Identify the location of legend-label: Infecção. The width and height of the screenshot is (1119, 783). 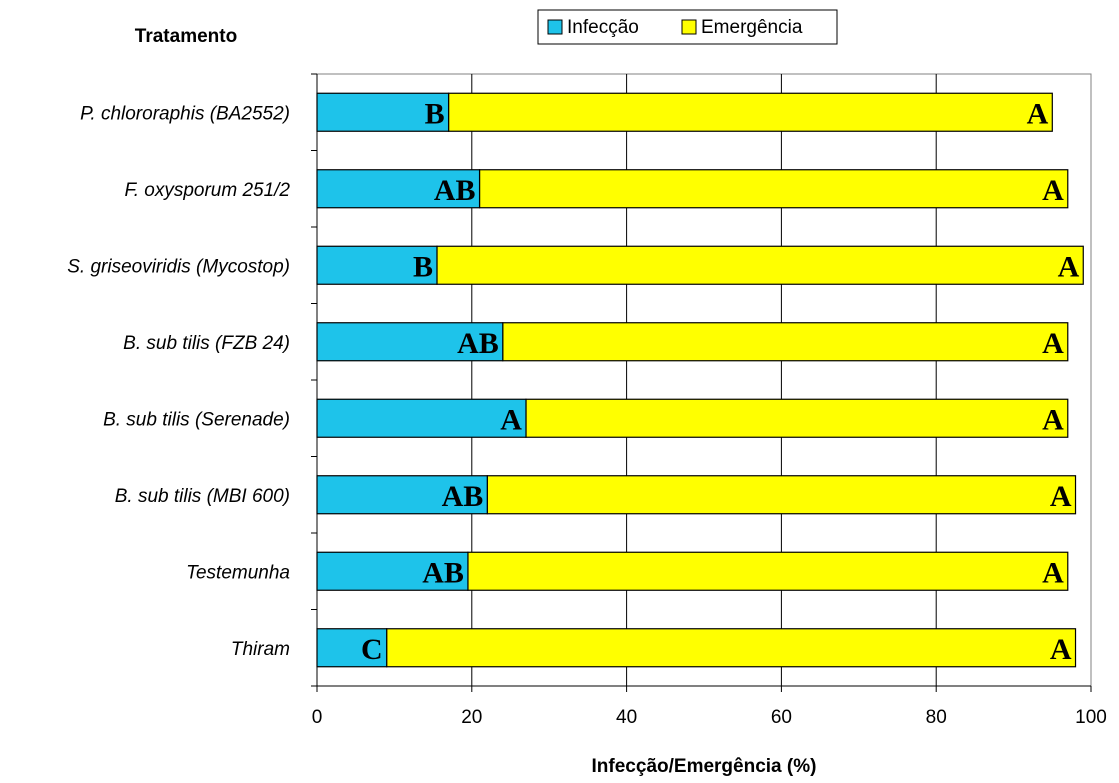
(603, 27).